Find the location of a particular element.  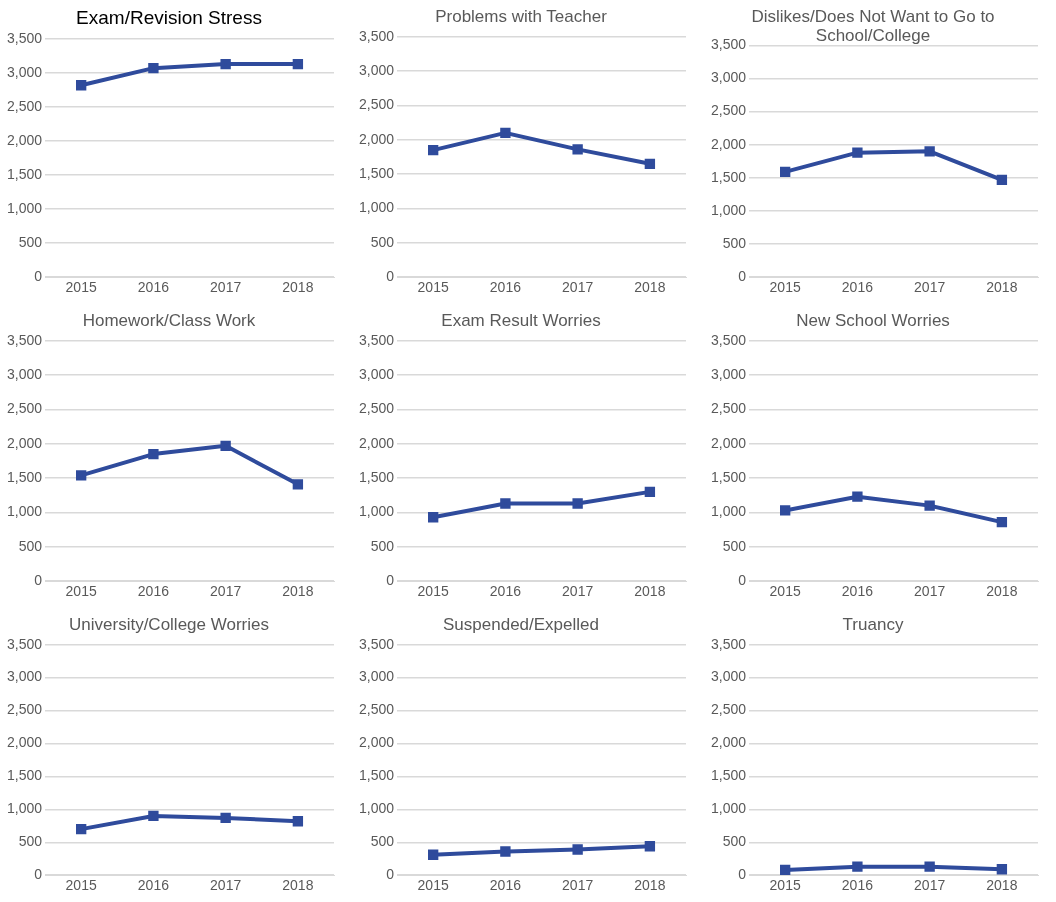

chart-title: University/College Worries is located at coordinates (169, 625).